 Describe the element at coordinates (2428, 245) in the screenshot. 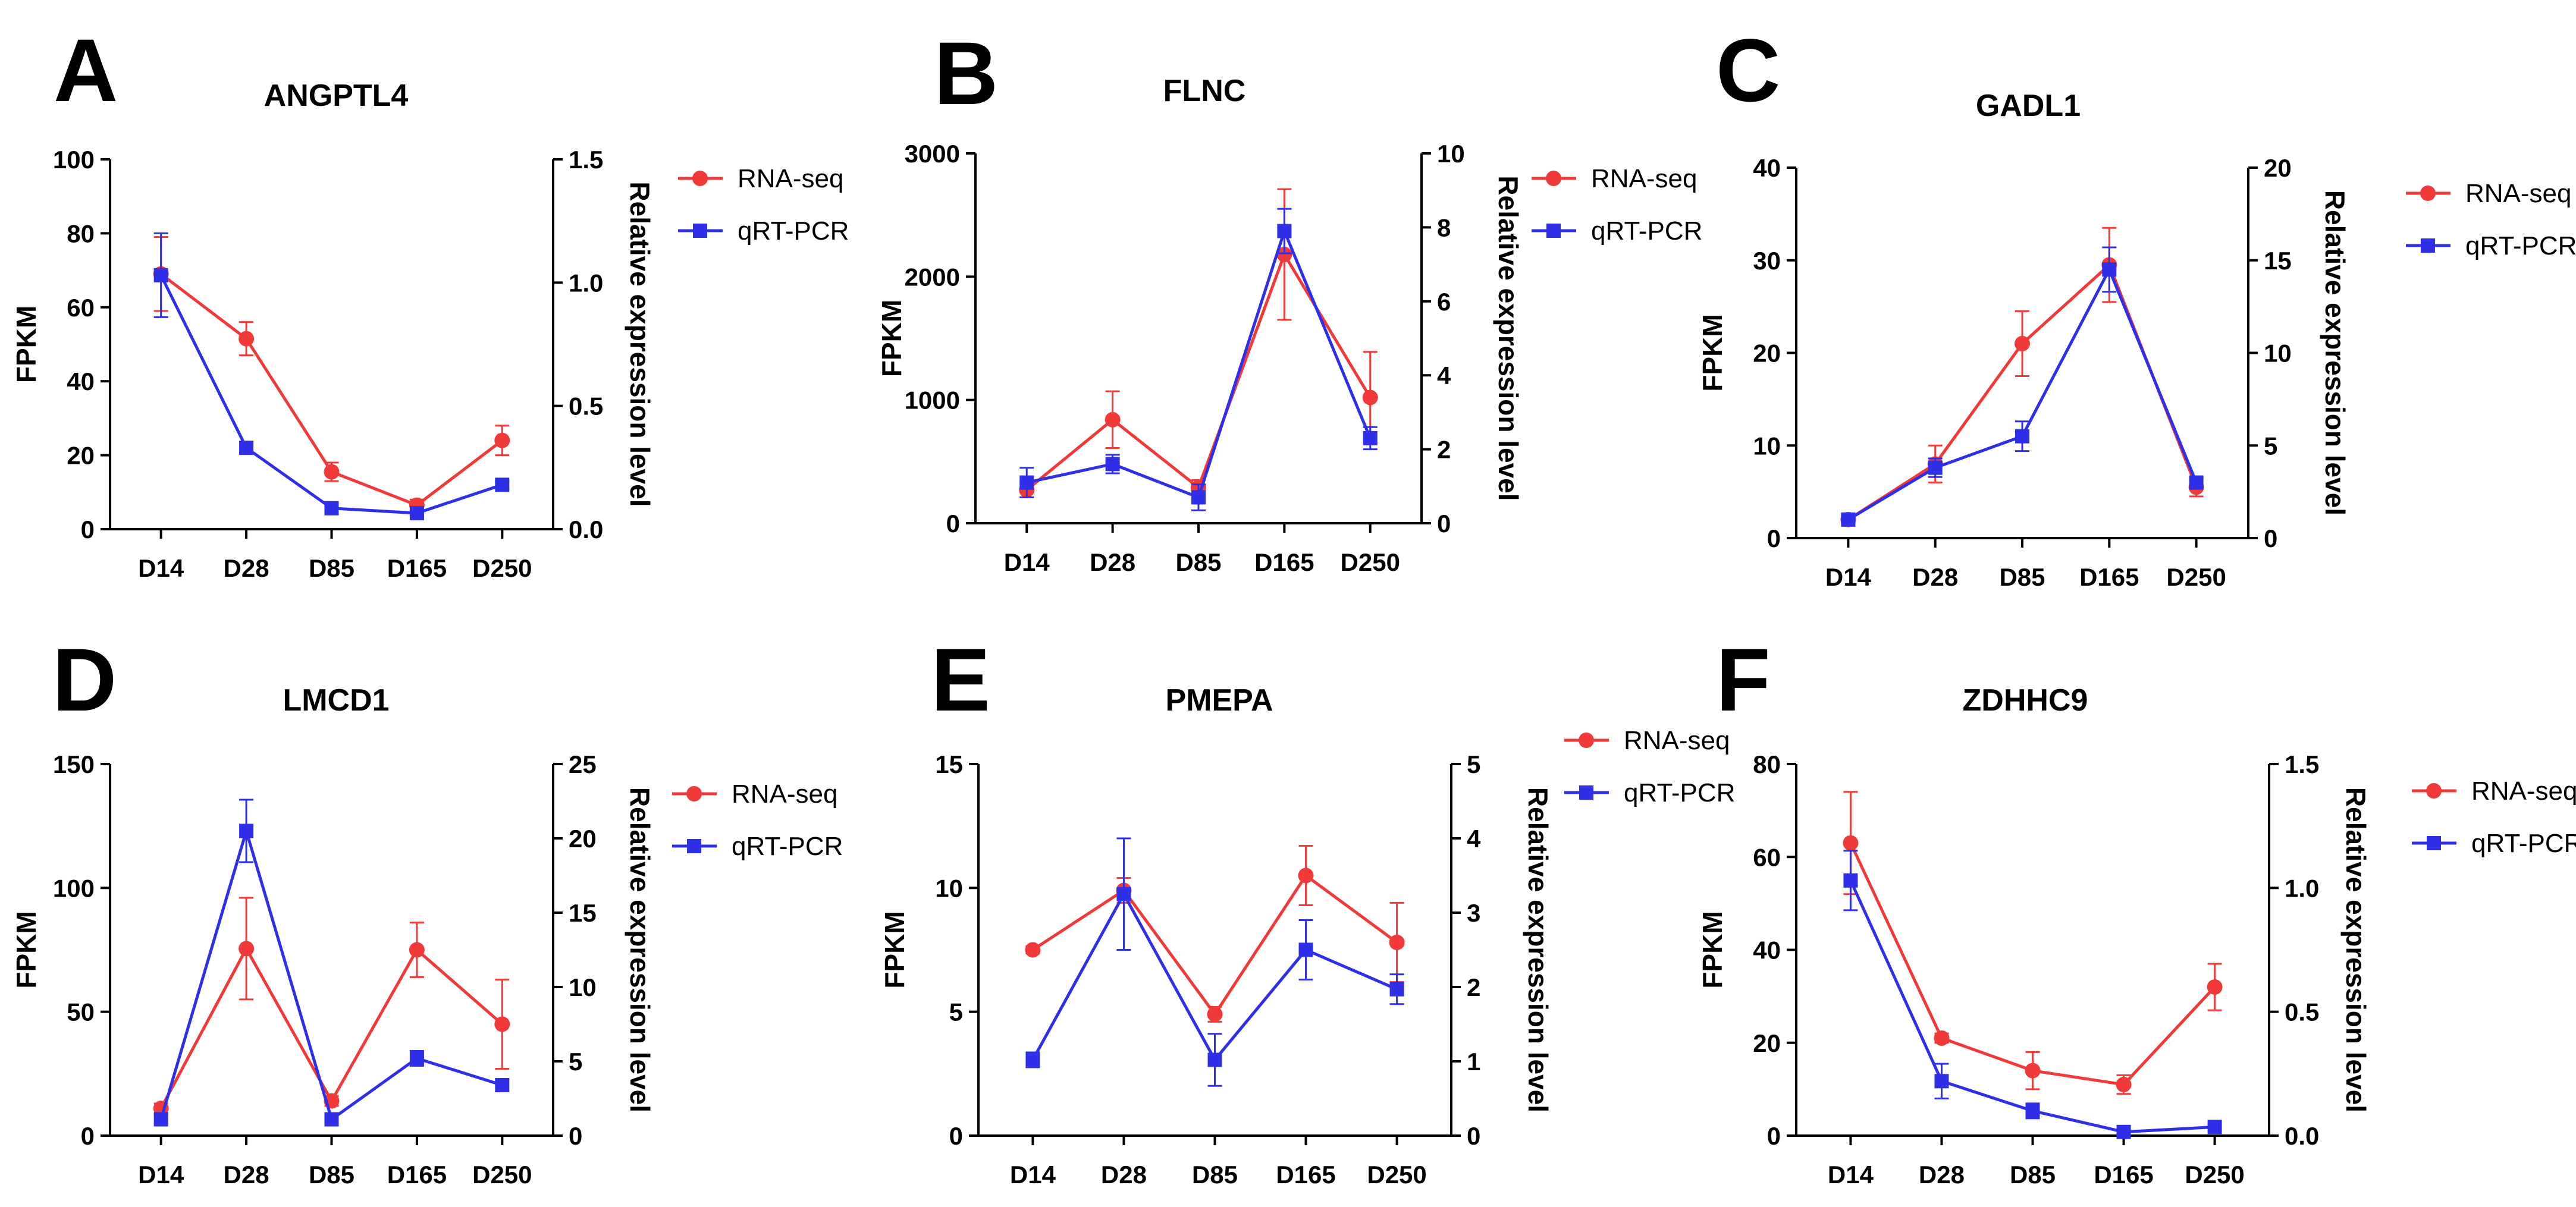

I see `legend-marker-qpcr-c` at that location.